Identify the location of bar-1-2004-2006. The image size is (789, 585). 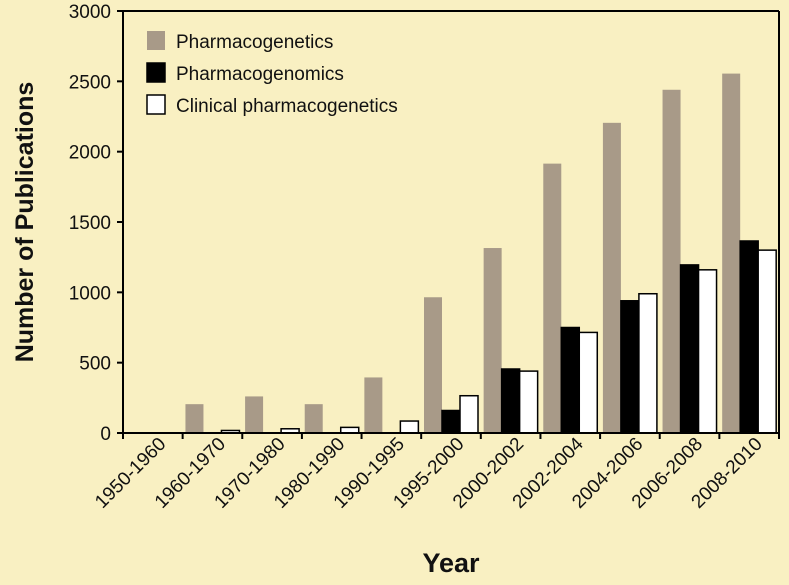
(611, 277).